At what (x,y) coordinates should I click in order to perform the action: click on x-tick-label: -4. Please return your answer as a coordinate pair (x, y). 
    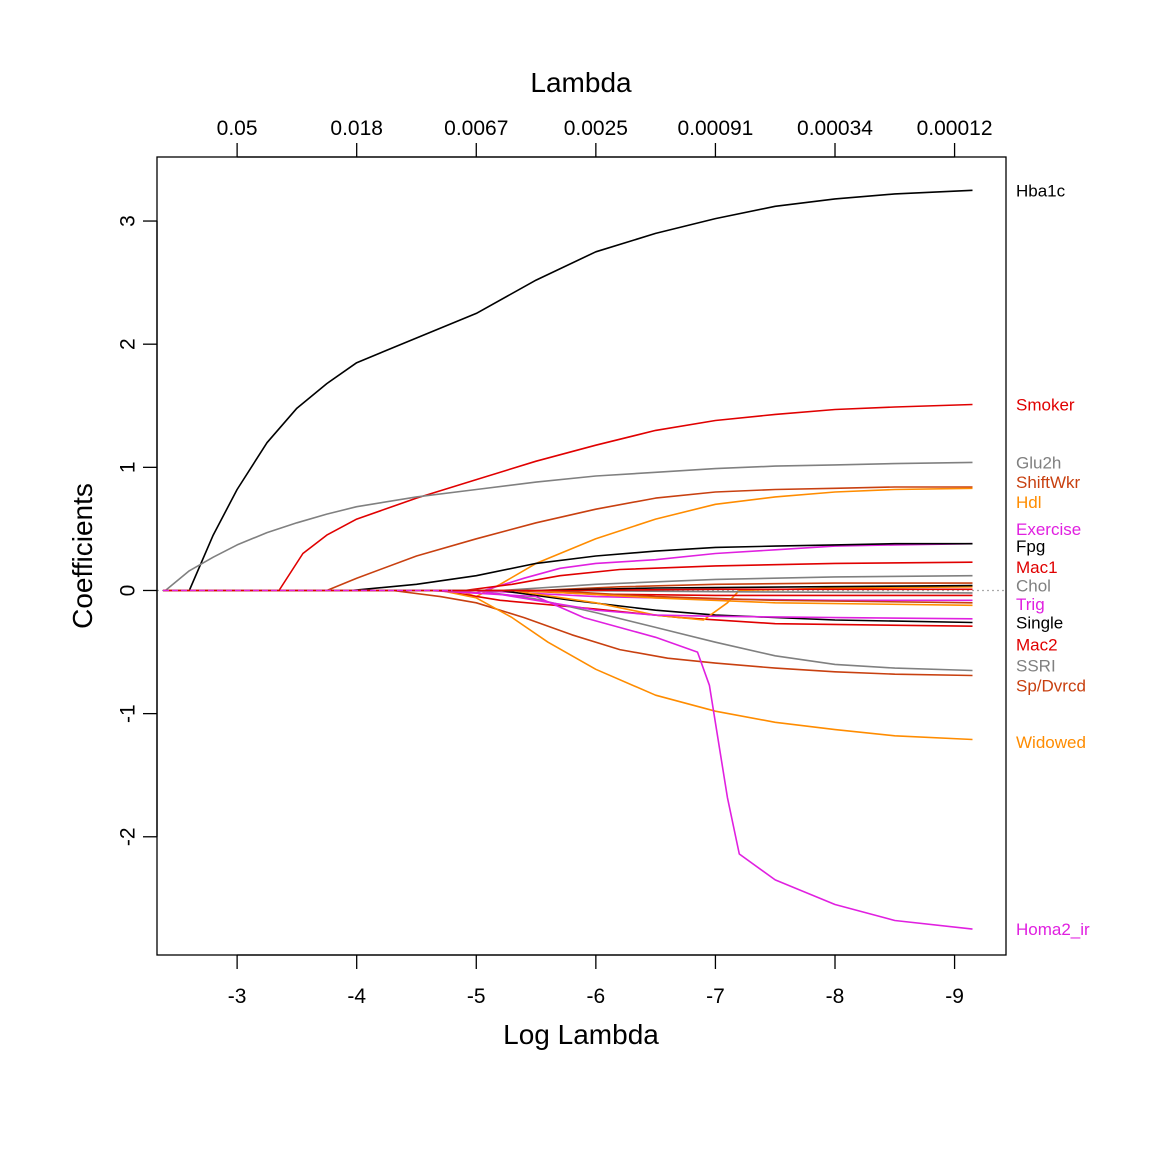
    Looking at the image, I should click on (356, 996).